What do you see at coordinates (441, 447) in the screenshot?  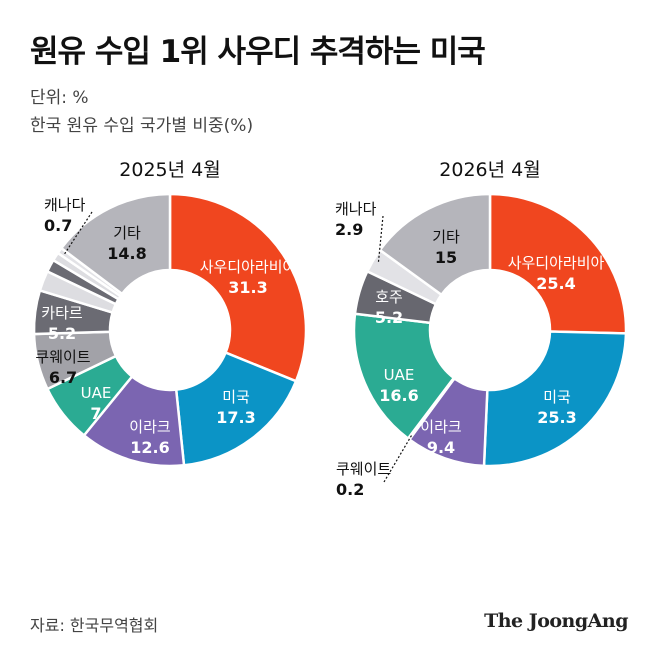 I see `slice-value-iraq: 9.4` at bounding box center [441, 447].